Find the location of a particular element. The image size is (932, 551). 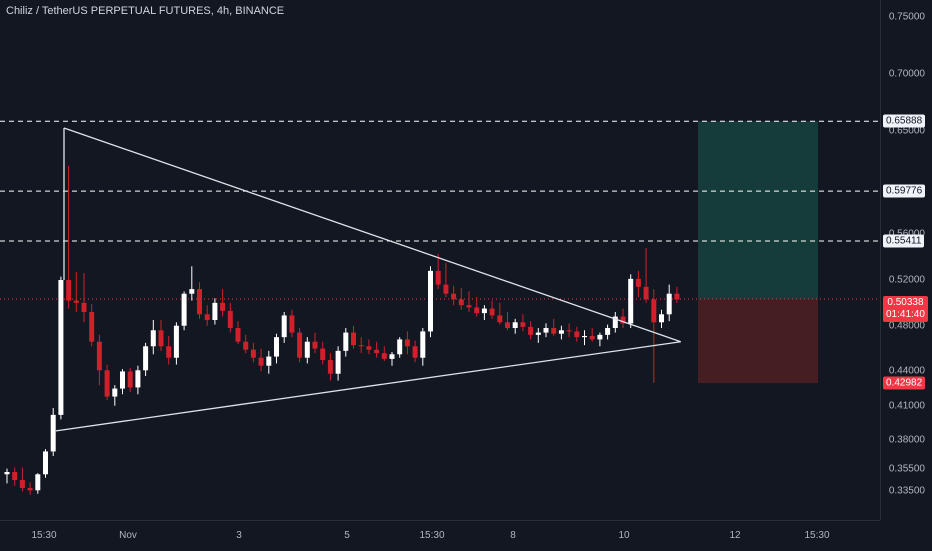

price-tick-label: 0.48000 is located at coordinates (906, 326).